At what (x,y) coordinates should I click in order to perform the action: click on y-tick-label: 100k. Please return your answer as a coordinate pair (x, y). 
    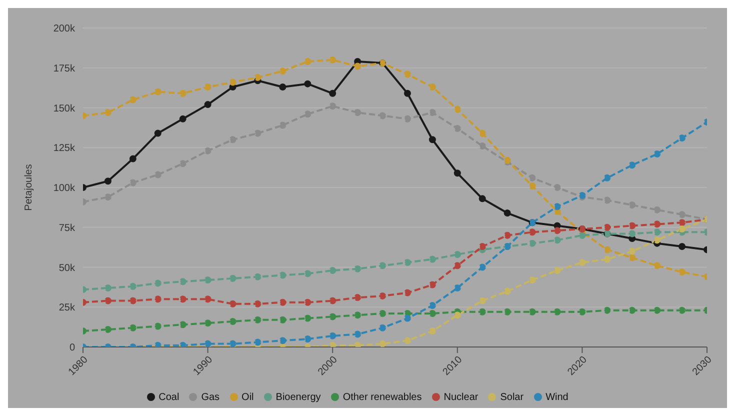
    Looking at the image, I should click on (64, 188).